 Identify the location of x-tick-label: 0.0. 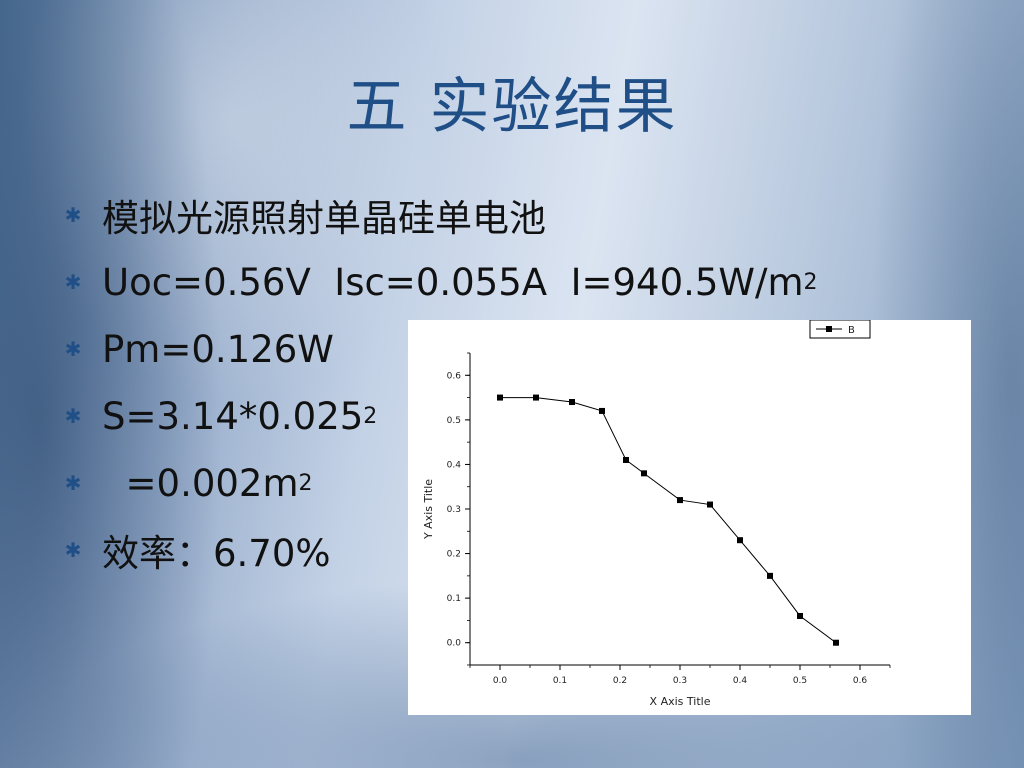
(500, 681).